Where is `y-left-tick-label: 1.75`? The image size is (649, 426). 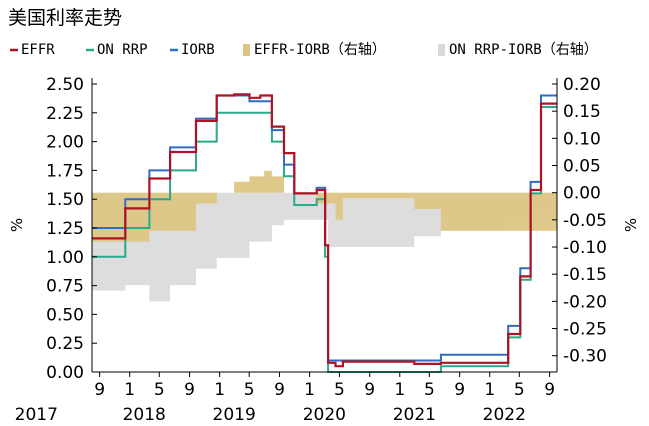
y-left-tick-label: 1.75 is located at coordinates (65, 171).